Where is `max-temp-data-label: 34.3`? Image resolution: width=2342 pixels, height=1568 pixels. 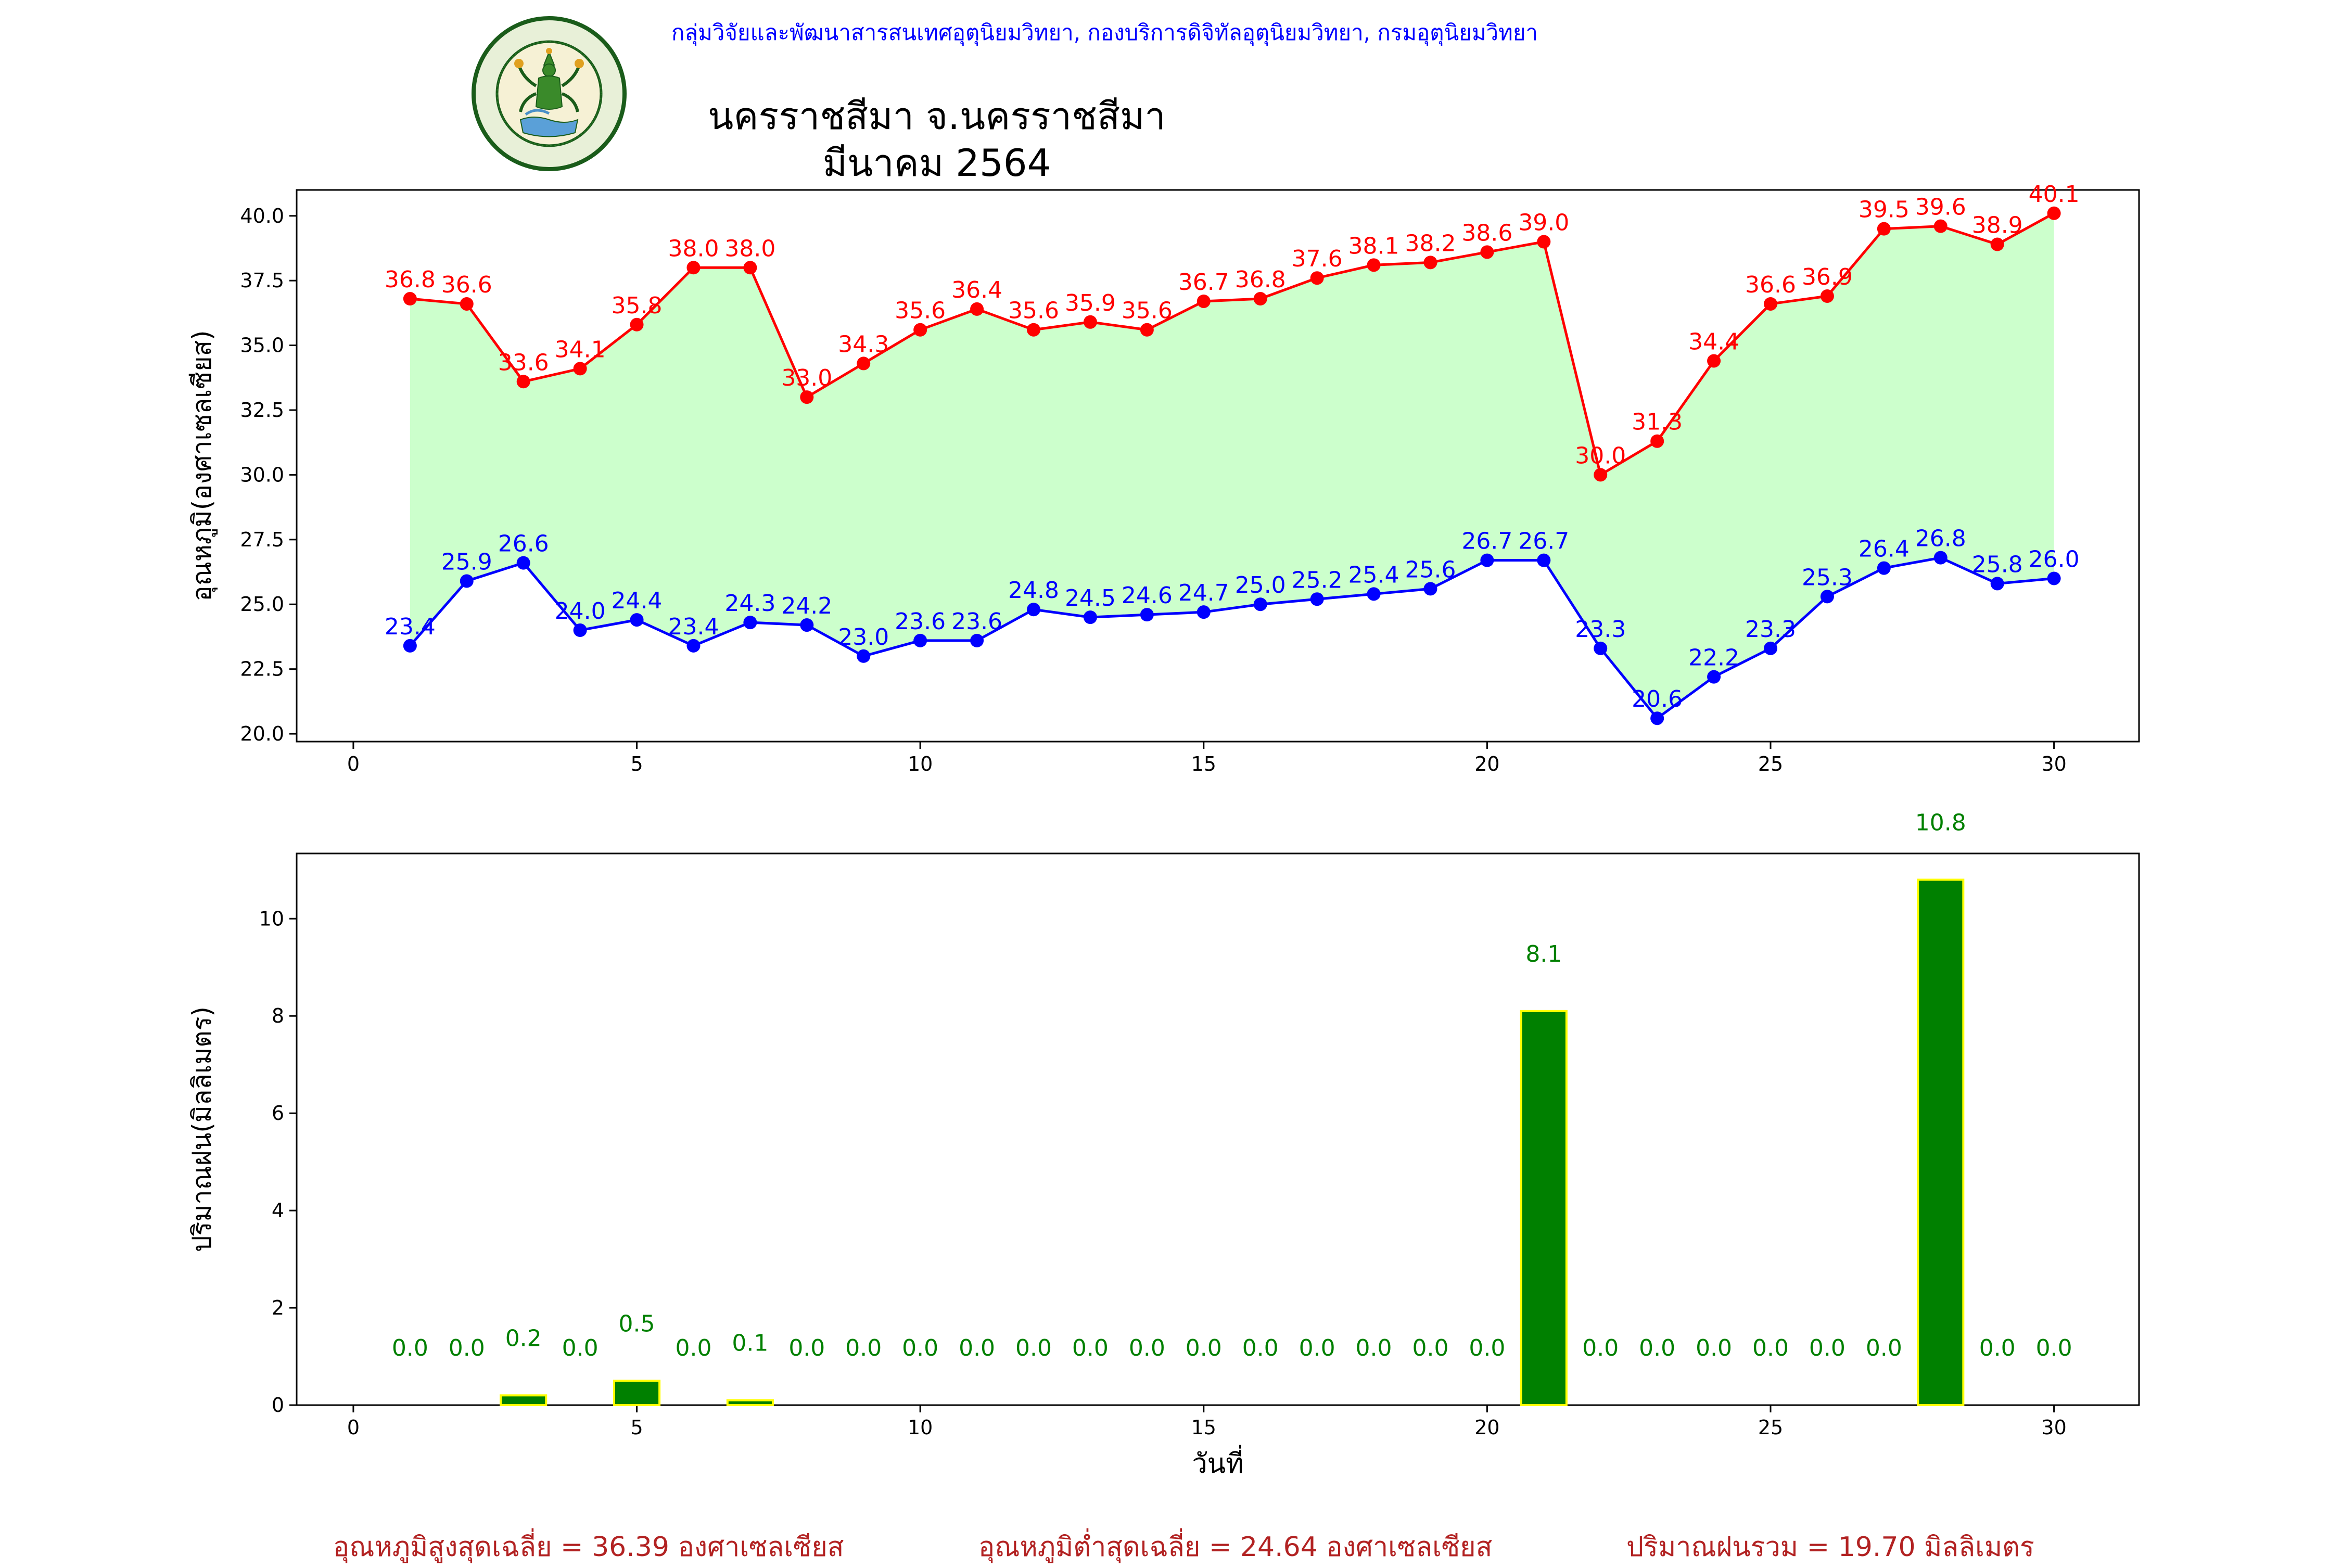
max-temp-data-label: 34.3 is located at coordinates (863, 345).